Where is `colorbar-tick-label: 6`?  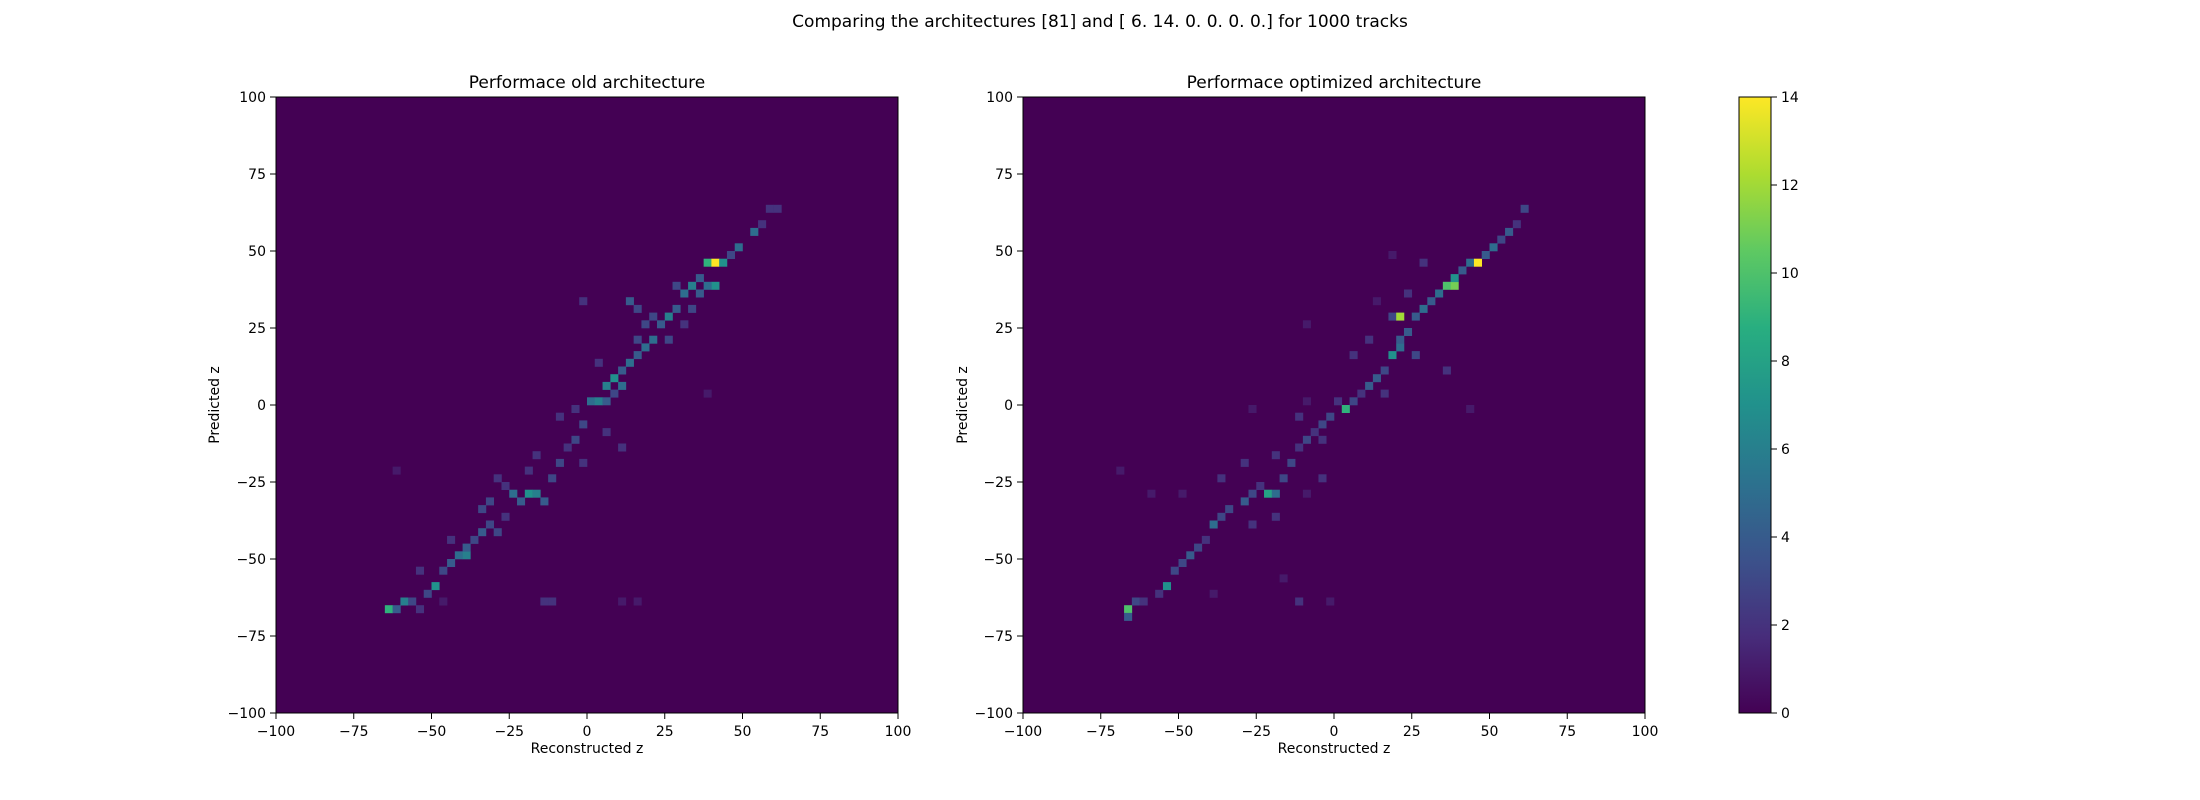 colorbar-tick-label: 6 is located at coordinates (1785, 450).